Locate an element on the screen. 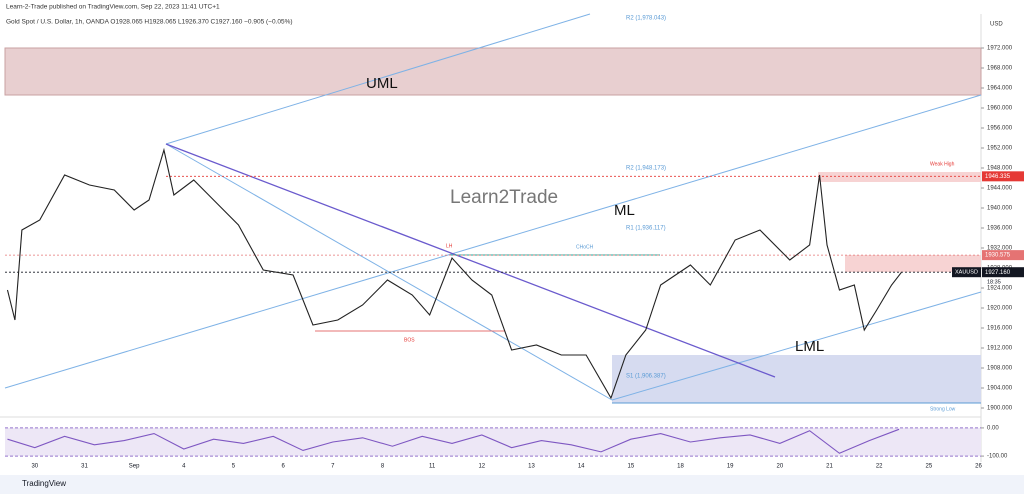 Image resolution: width=1024 pixels, height=494 pixels. rsi-band is located at coordinates (493, 442).